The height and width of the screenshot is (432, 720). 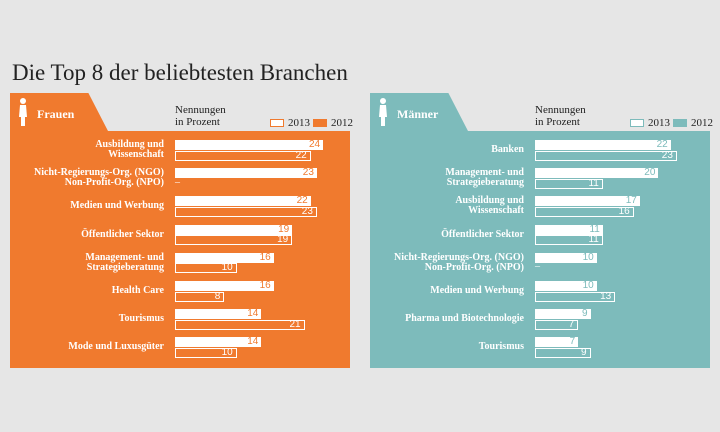 What do you see at coordinates (575, 296) in the screenshot?
I see `bar-2012: 13` at bounding box center [575, 296].